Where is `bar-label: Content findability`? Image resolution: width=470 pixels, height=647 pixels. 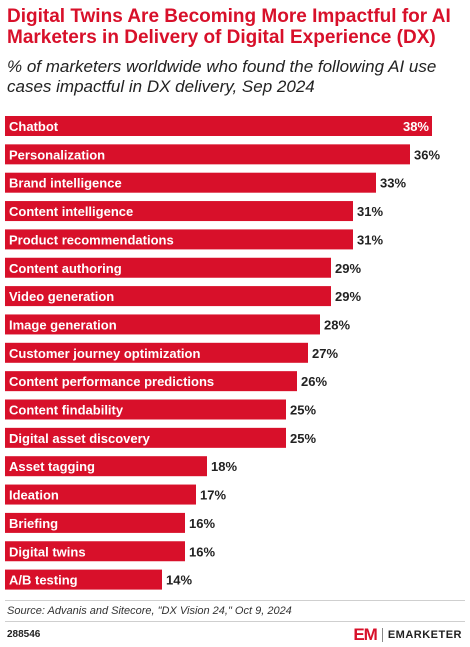
bar-label: Content findability is located at coordinates (66, 410).